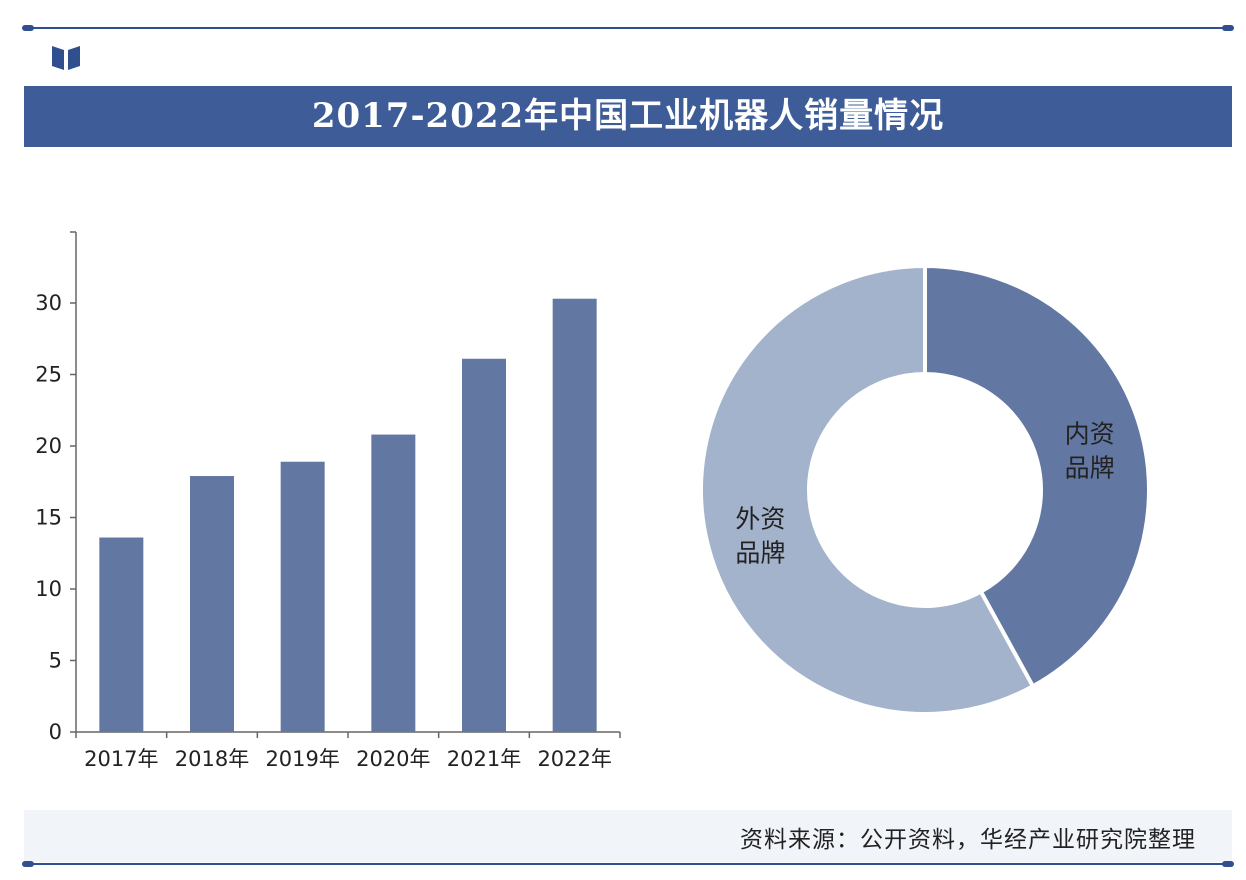  What do you see at coordinates (48, 446) in the screenshot?
I see `y-tick-label: 20` at bounding box center [48, 446].